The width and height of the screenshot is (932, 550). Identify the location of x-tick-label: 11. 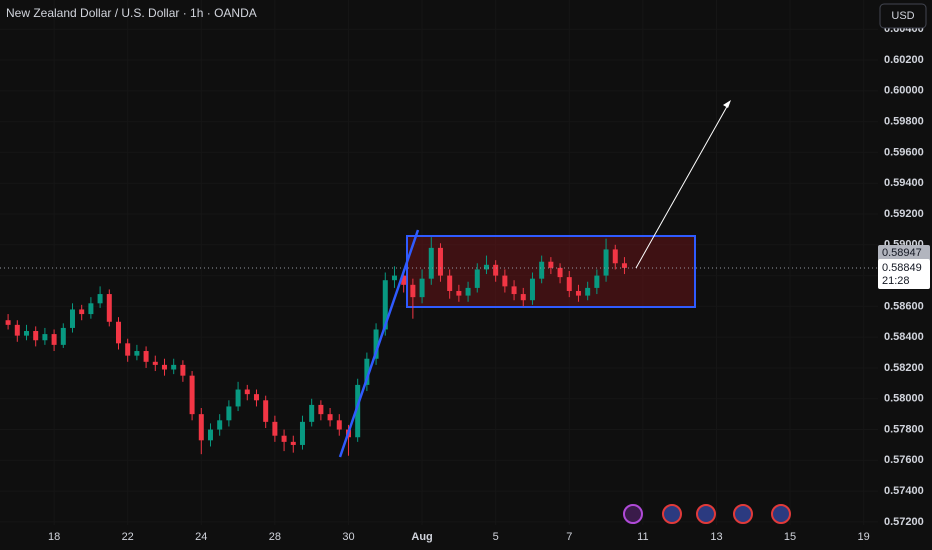
(642, 537).